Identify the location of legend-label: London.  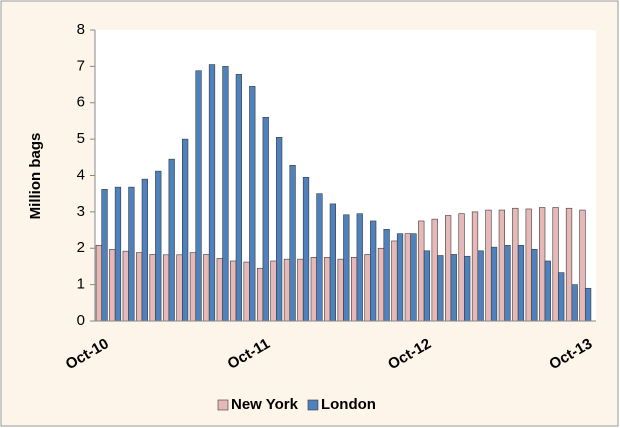
(348, 404).